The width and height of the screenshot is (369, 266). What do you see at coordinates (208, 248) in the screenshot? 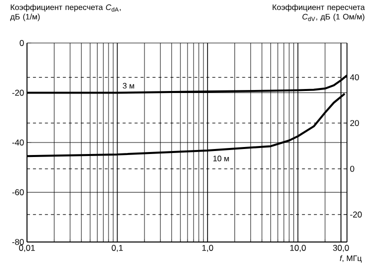
I see `x-tick-label: 1,0` at bounding box center [208, 248].